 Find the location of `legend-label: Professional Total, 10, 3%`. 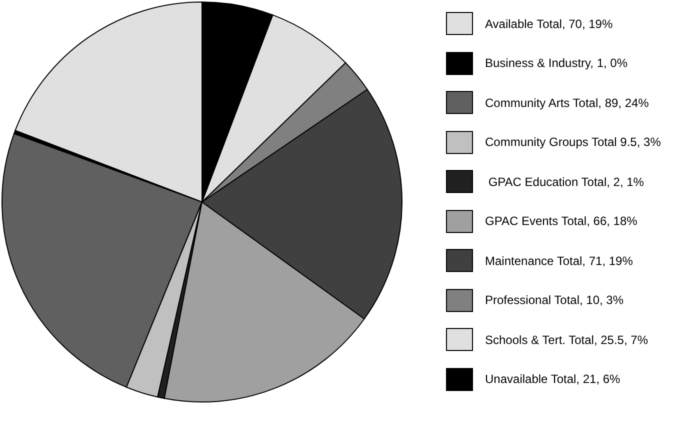

legend-label: Professional Total, 10, 3% is located at coordinates (554, 300).